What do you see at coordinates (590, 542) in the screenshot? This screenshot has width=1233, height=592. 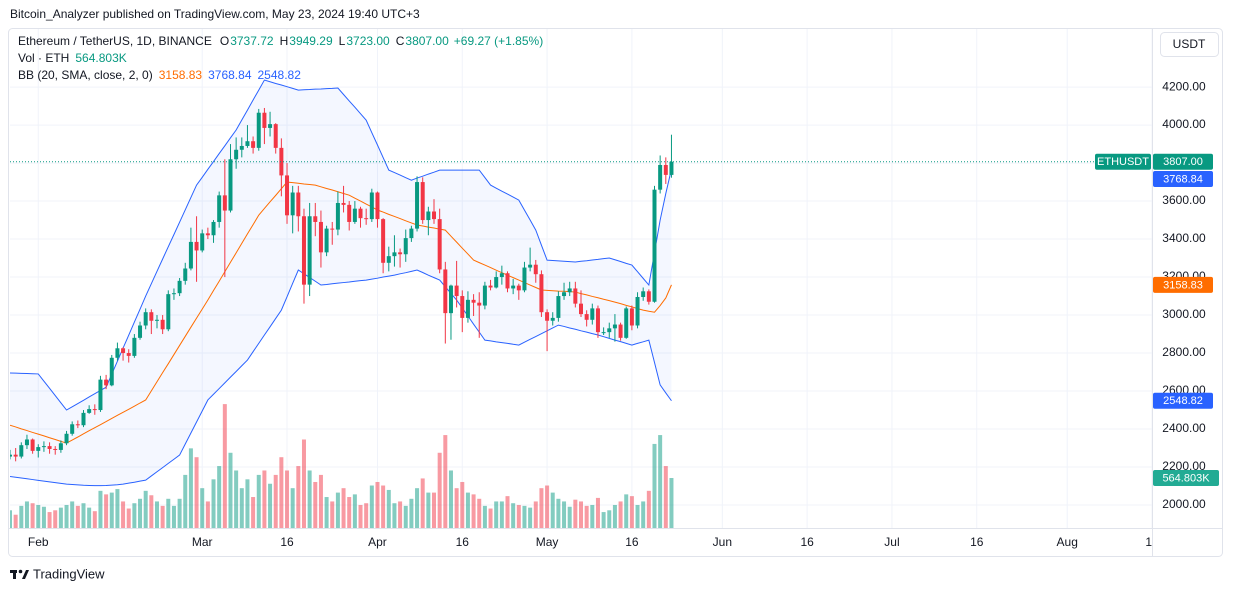 I see `time-axis: Feb Mar 16 Apr 16 May 16 Jun 16 Jul 16 Aug 16` at bounding box center [590, 542].